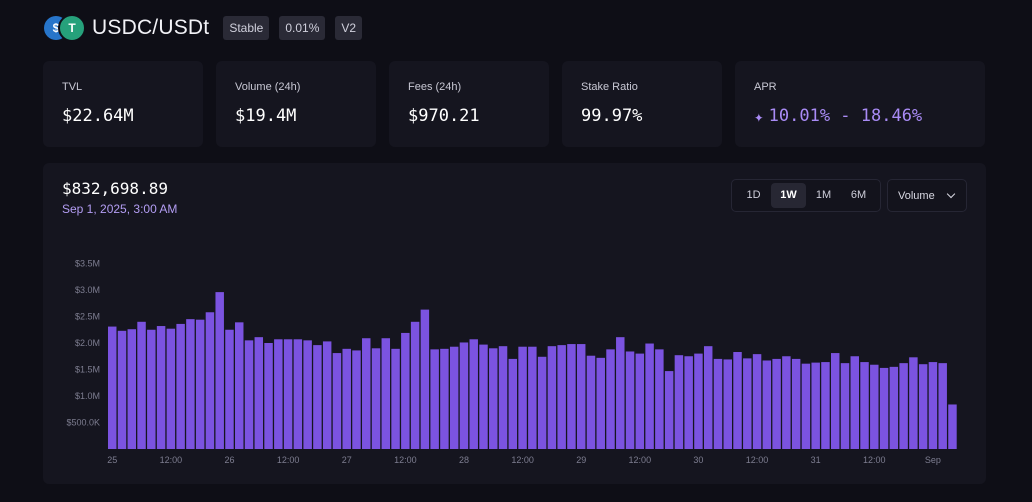 The image size is (1032, 502). I want to click on range-tab-1m: 1M, so click(823, 195).